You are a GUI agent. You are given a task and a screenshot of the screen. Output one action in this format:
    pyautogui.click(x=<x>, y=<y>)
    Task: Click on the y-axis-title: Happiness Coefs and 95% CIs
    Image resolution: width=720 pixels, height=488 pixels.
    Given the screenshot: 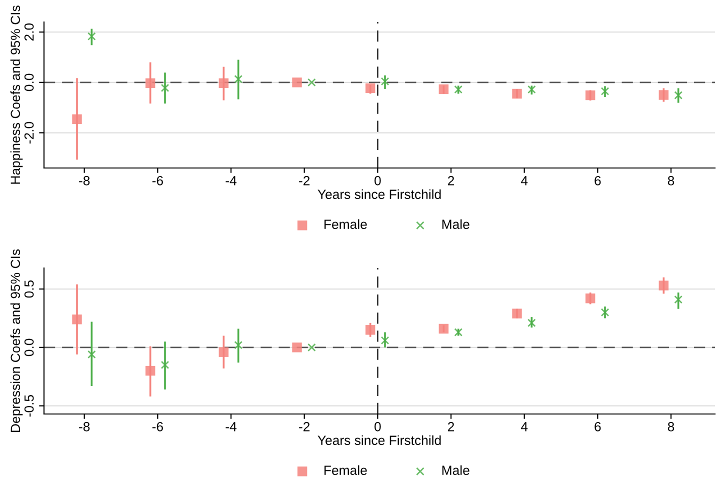 What is the action you would take?
    pyautogui.click(x=16, y=95)
    